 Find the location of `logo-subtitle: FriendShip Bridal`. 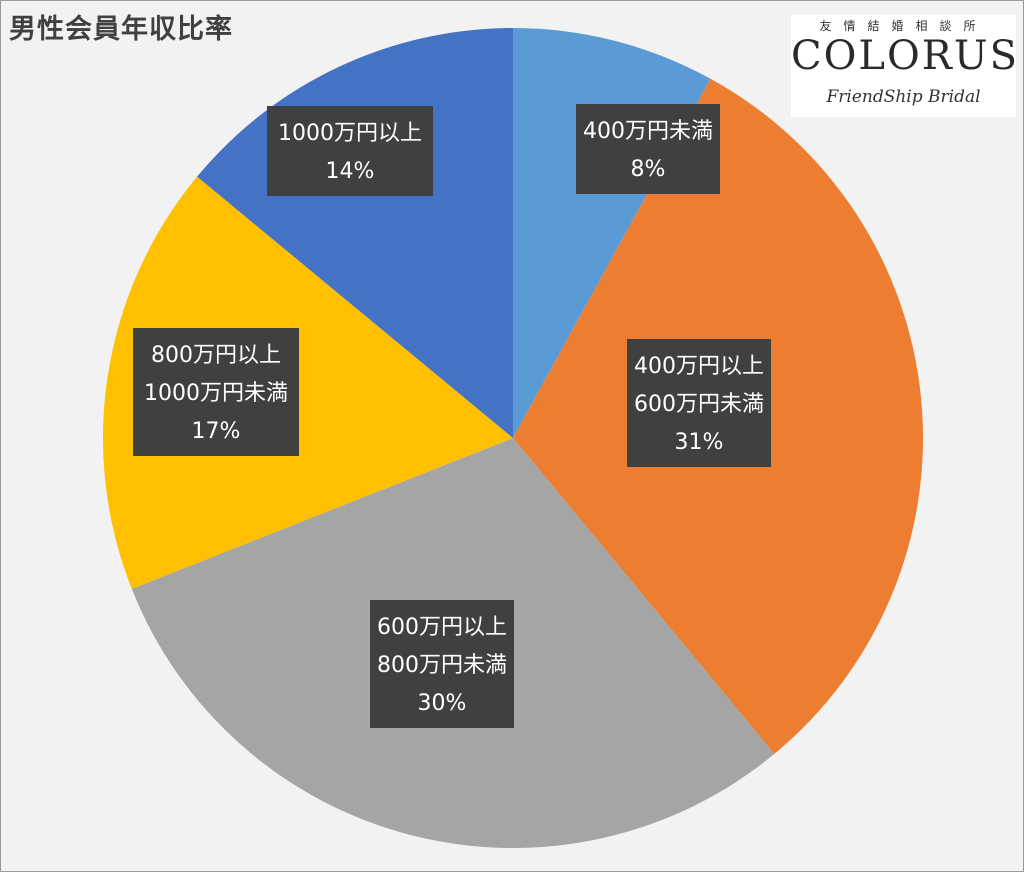

logo-subtitle: FriendShip Bridal is located at coordinates (903, 97).